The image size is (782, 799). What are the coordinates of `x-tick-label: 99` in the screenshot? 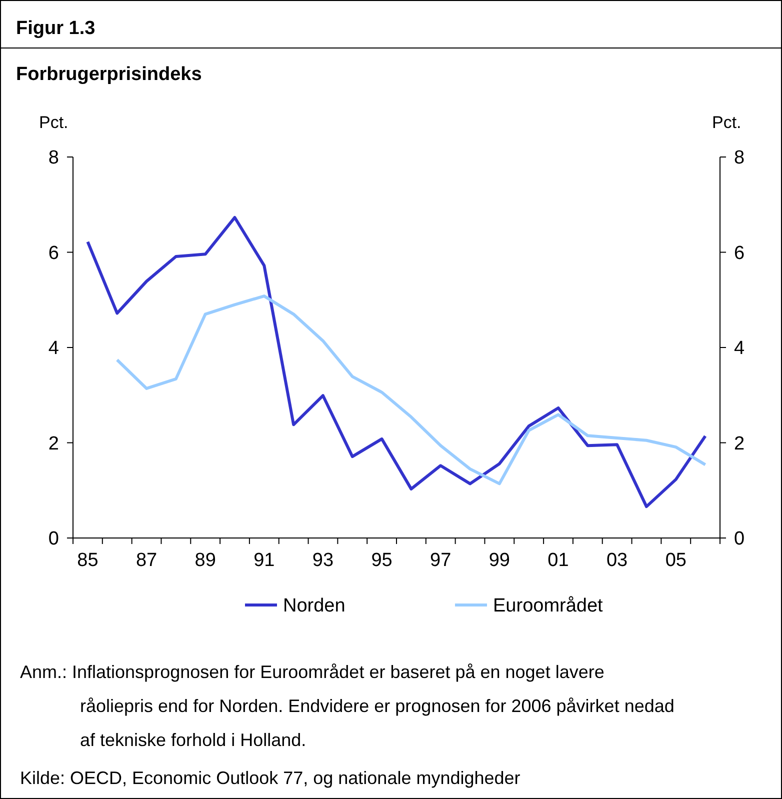 It's located at (499, 560).